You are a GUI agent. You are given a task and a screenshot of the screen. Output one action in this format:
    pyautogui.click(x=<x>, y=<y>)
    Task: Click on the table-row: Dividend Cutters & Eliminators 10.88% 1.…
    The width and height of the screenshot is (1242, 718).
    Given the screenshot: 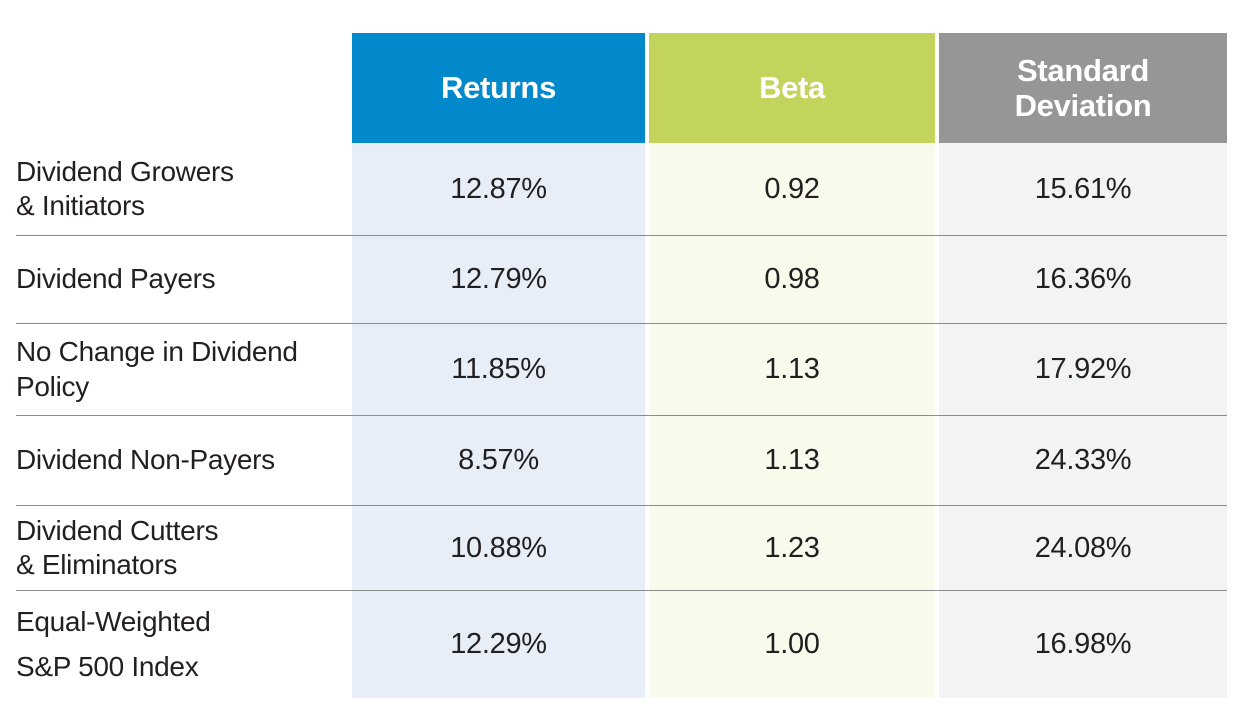 What is the action you would take?
    pyautogui.click(x=621, y=547)
    